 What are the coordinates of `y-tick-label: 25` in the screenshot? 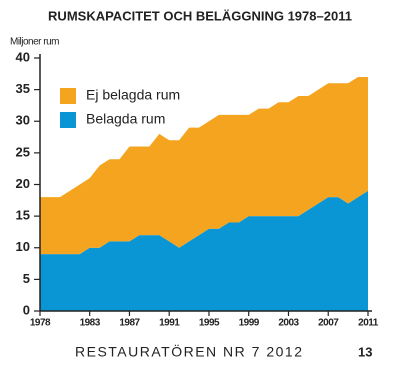 It's located at (23, 151).